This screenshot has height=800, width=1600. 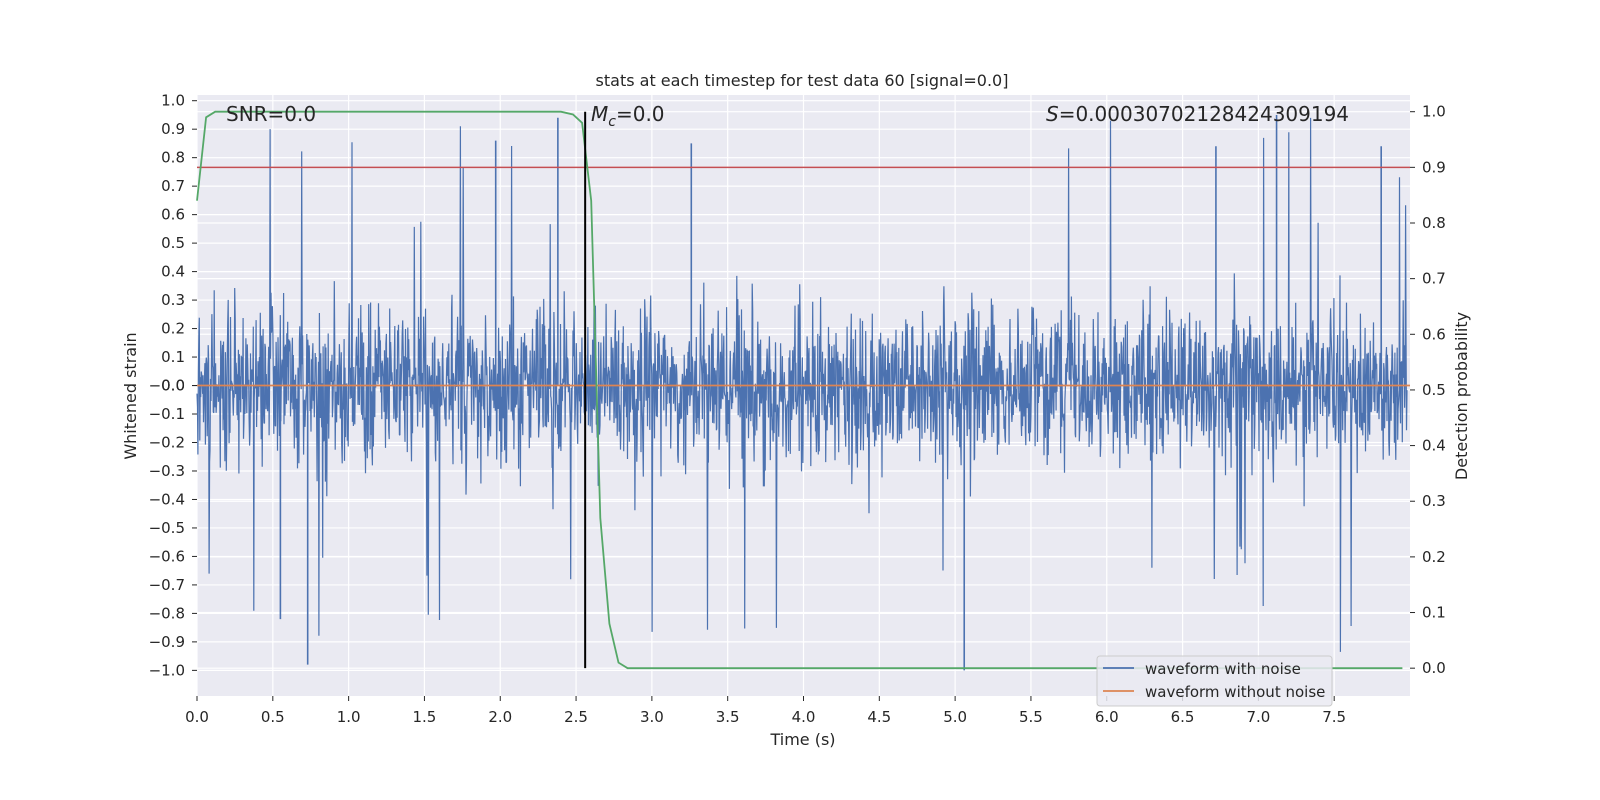 What do you see at coordinates (1052, 114) in the screenshot?
I see `s-symbol: S` at bounding box center [1052, 114].